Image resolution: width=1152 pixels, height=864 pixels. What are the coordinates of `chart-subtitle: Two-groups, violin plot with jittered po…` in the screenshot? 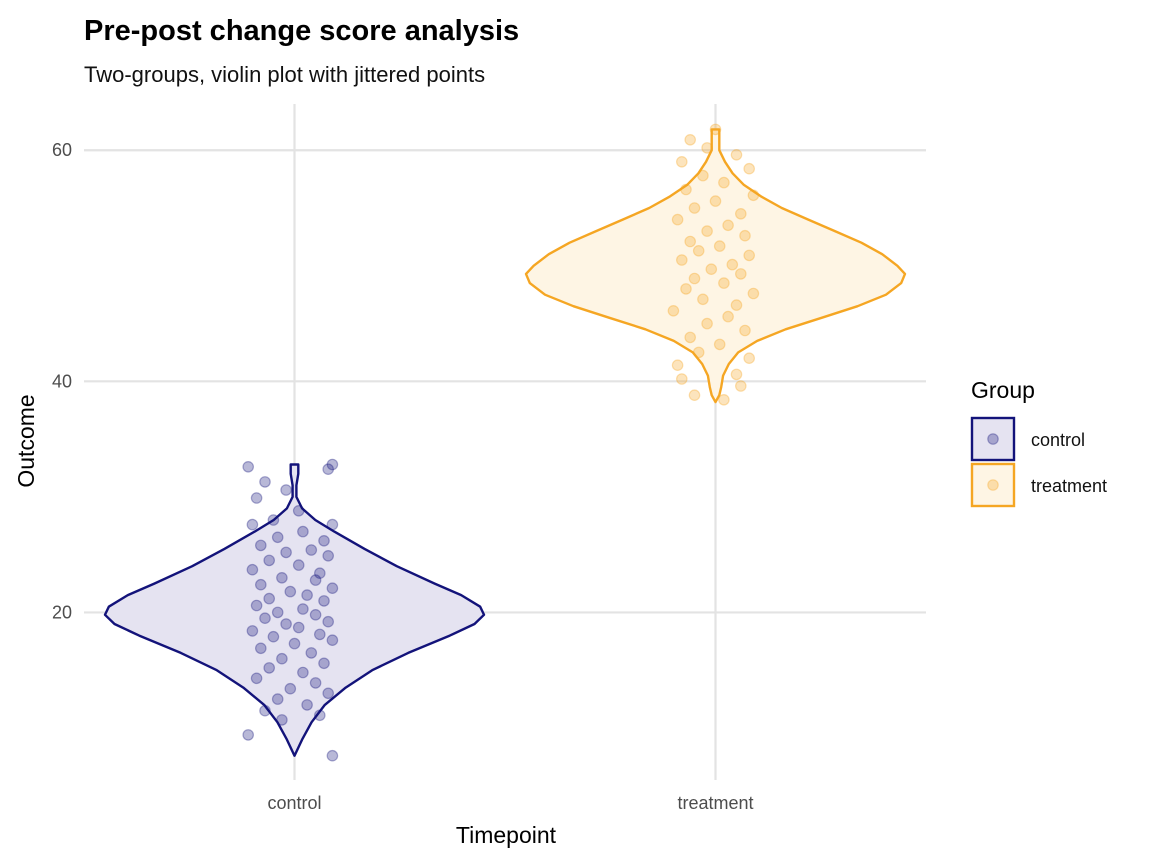 It's located at (284, 74).